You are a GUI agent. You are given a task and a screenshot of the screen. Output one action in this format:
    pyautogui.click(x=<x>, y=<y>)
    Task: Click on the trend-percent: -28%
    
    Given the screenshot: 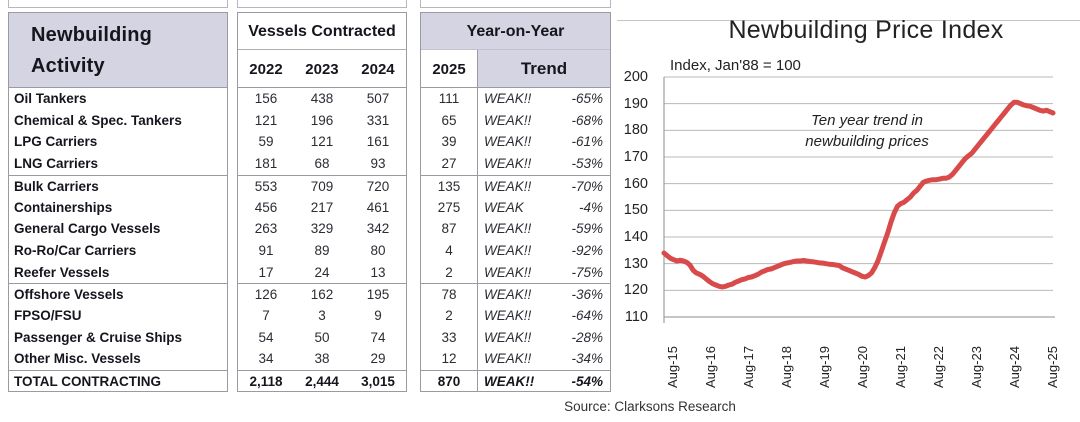 What is the action you would take?
    pyautogui.click(x=587, y=337)
    